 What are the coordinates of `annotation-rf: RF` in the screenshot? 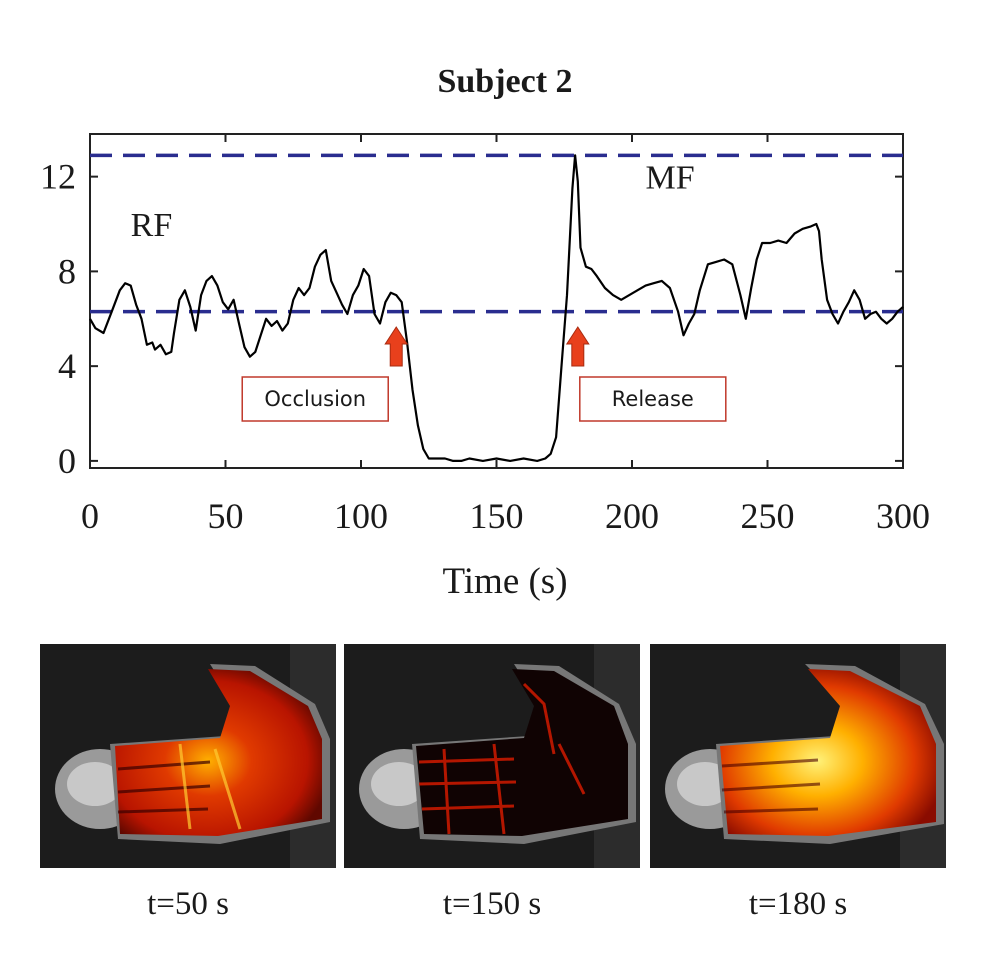 It's located at (152, 225).